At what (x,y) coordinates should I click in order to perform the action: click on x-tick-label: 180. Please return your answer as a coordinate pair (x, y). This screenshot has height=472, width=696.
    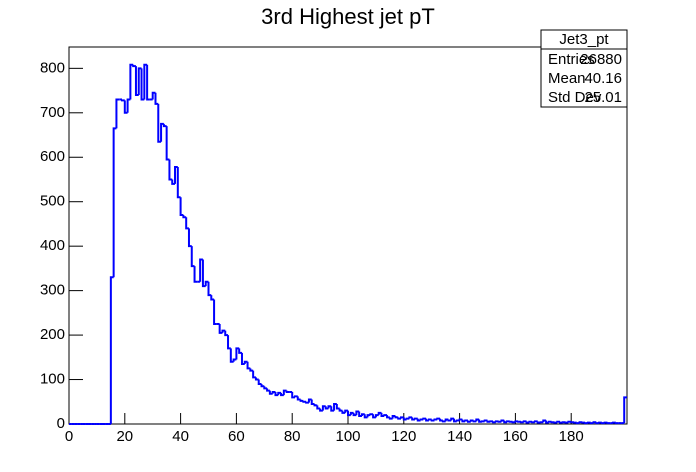
    Looking at the image, I should click on (571, 436).